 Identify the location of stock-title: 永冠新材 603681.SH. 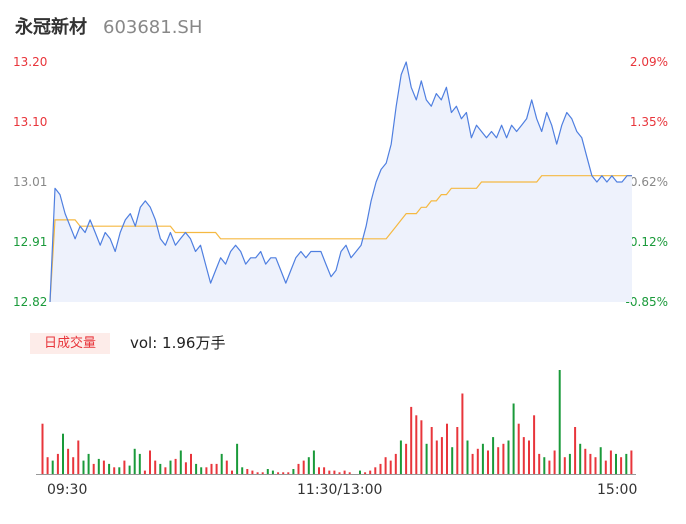
(108, 26).